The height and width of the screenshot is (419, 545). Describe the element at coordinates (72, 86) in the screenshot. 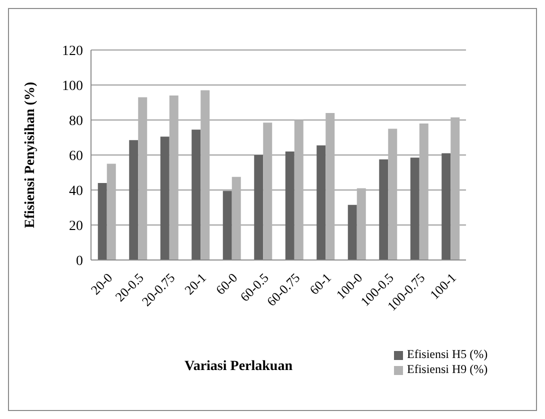

I see `y-tick-label: 100` at that location.